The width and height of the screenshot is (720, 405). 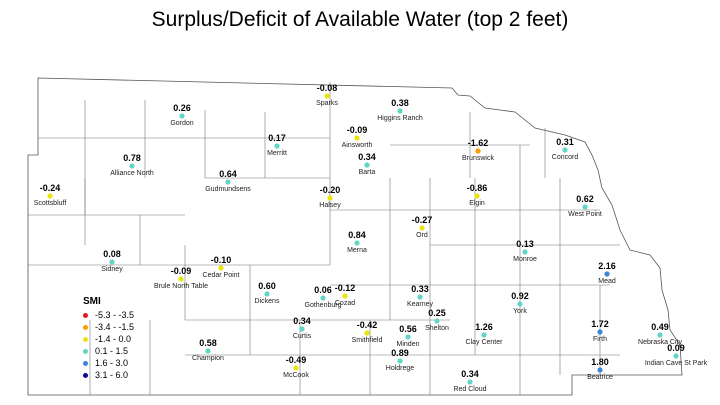 I want to click on station-name: Monroe, so click(x=525, y=259).